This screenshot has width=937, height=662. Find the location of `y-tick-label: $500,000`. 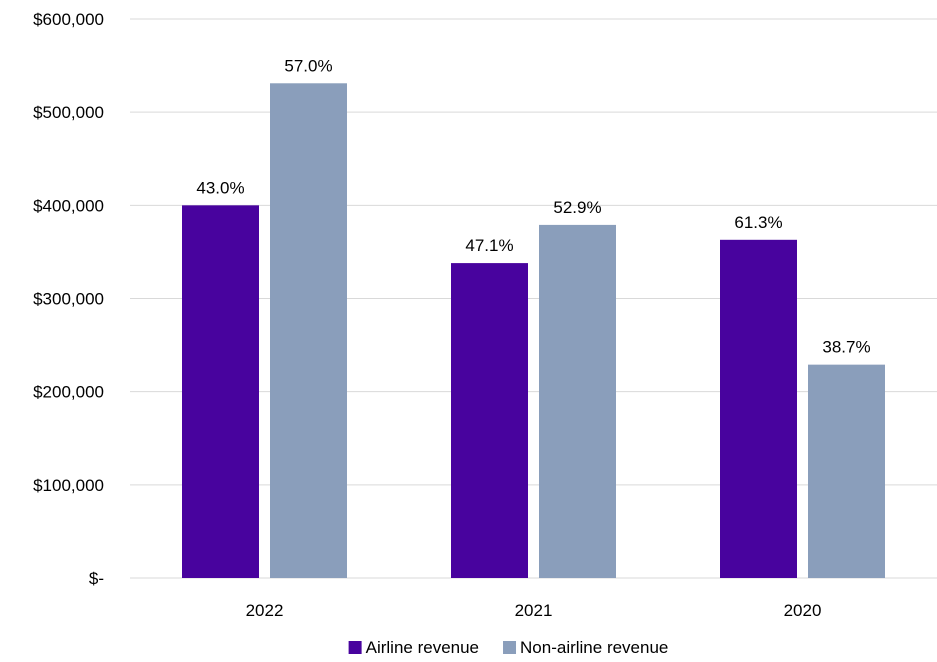

y-tick-label: $500,000 is located at coordinates (68, 112).